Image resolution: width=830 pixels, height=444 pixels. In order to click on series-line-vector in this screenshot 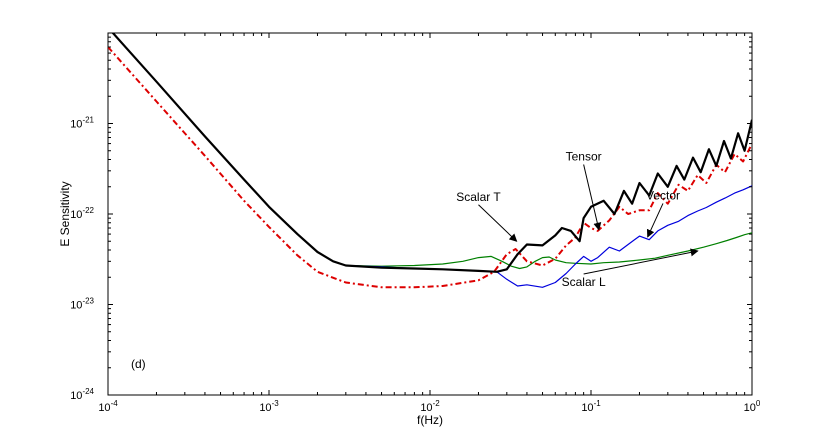, I will do `click(548, 236)`.